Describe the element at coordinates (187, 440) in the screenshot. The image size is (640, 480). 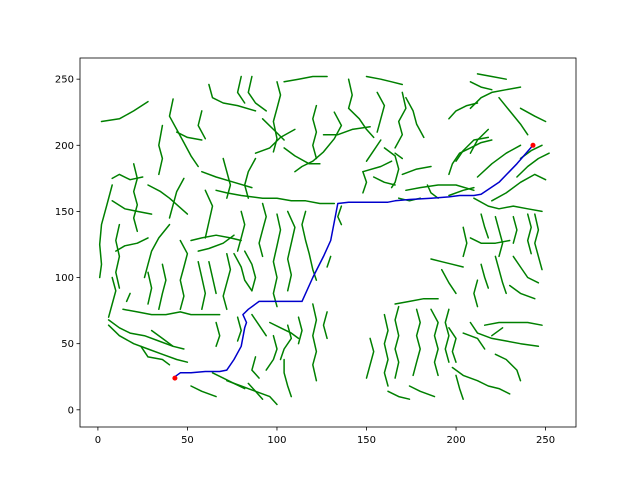
I see `x-tick-label: 50` at that location.